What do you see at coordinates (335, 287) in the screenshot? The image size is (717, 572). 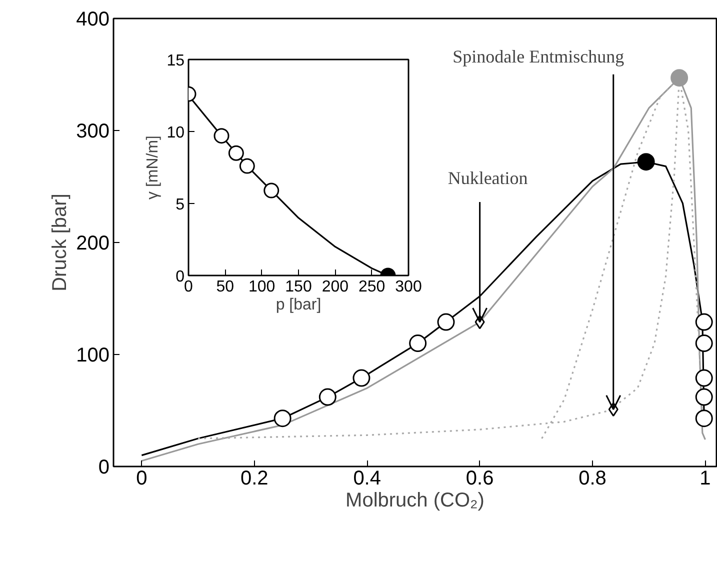 I see `x-tick-label: 200` at bounding box center [335, 287].